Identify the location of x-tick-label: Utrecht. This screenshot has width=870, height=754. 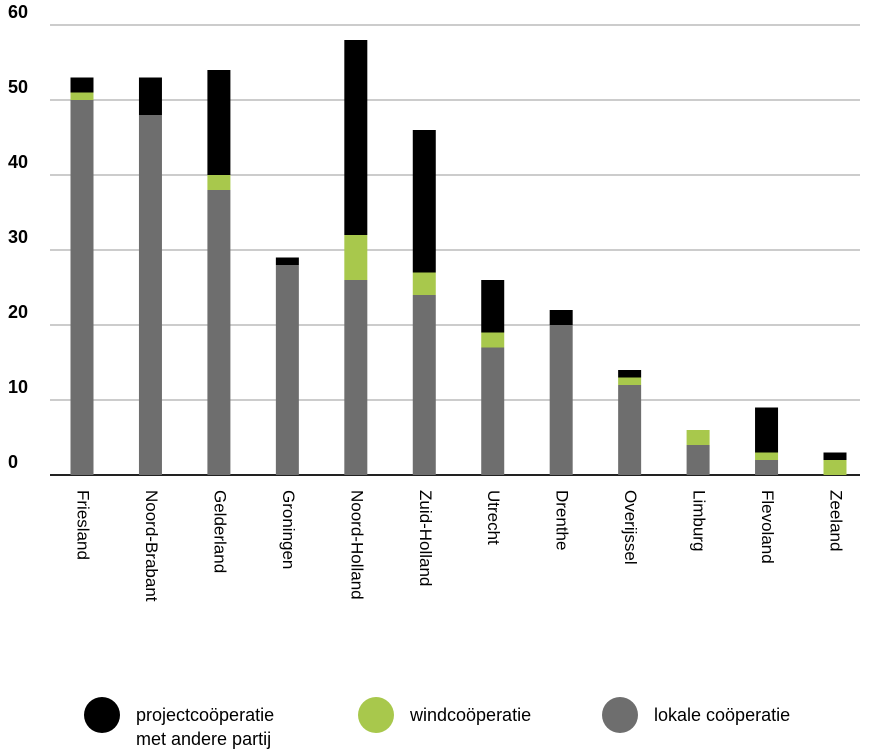
(493, 517).